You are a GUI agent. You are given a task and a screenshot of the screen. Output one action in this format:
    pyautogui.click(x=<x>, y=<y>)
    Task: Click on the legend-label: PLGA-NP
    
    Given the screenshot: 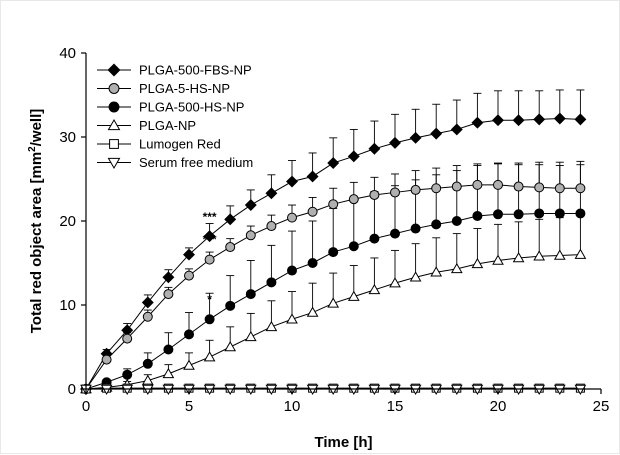 What is the action you would take?
    pyautogui.click(x=167, y=125)
    